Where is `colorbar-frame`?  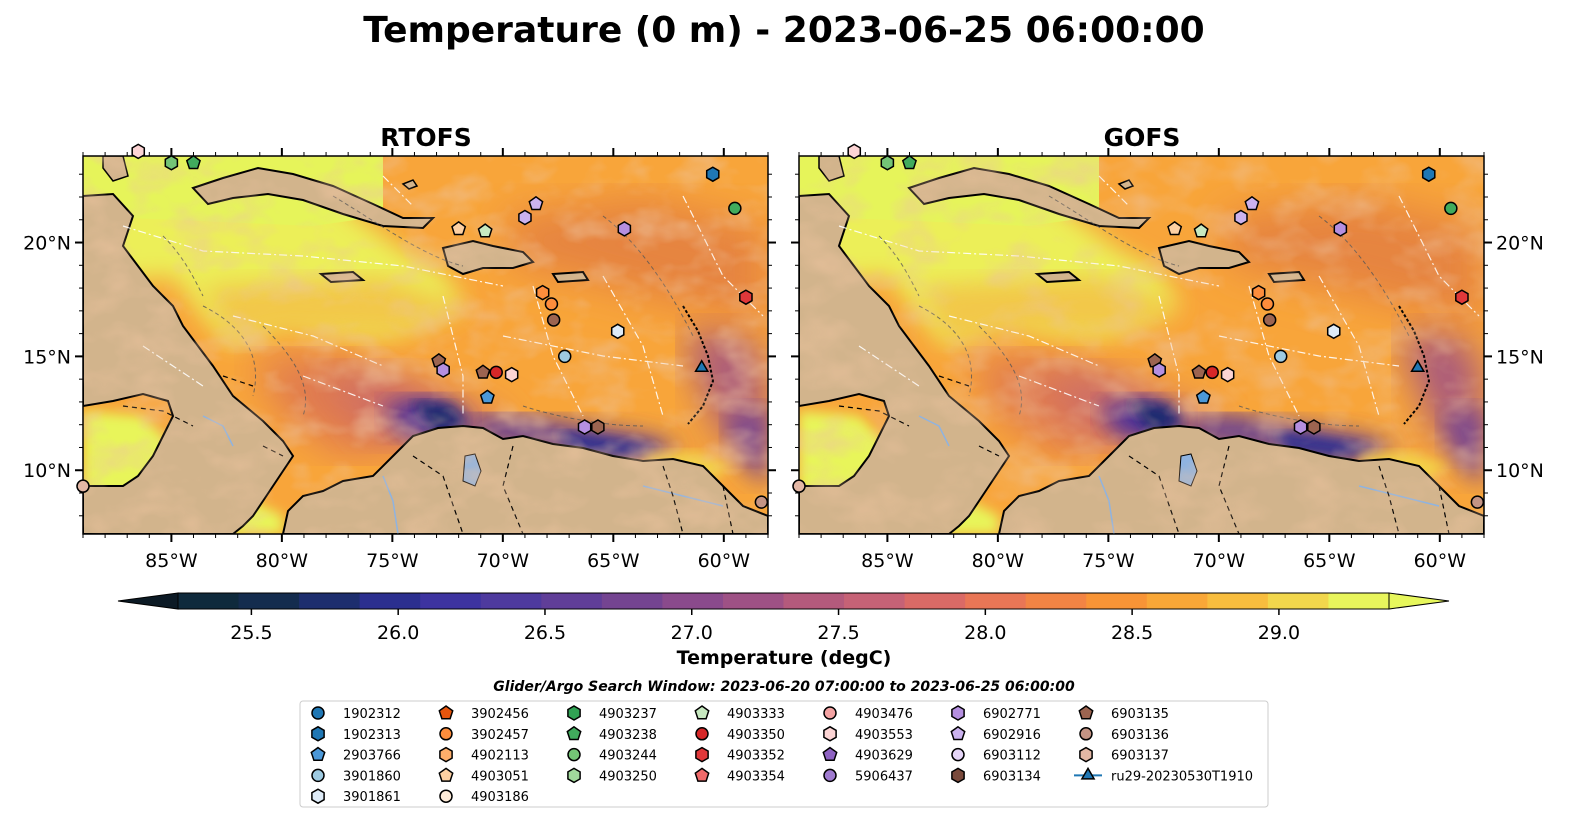 colorbar-frame is located at coordinates (783, 601).